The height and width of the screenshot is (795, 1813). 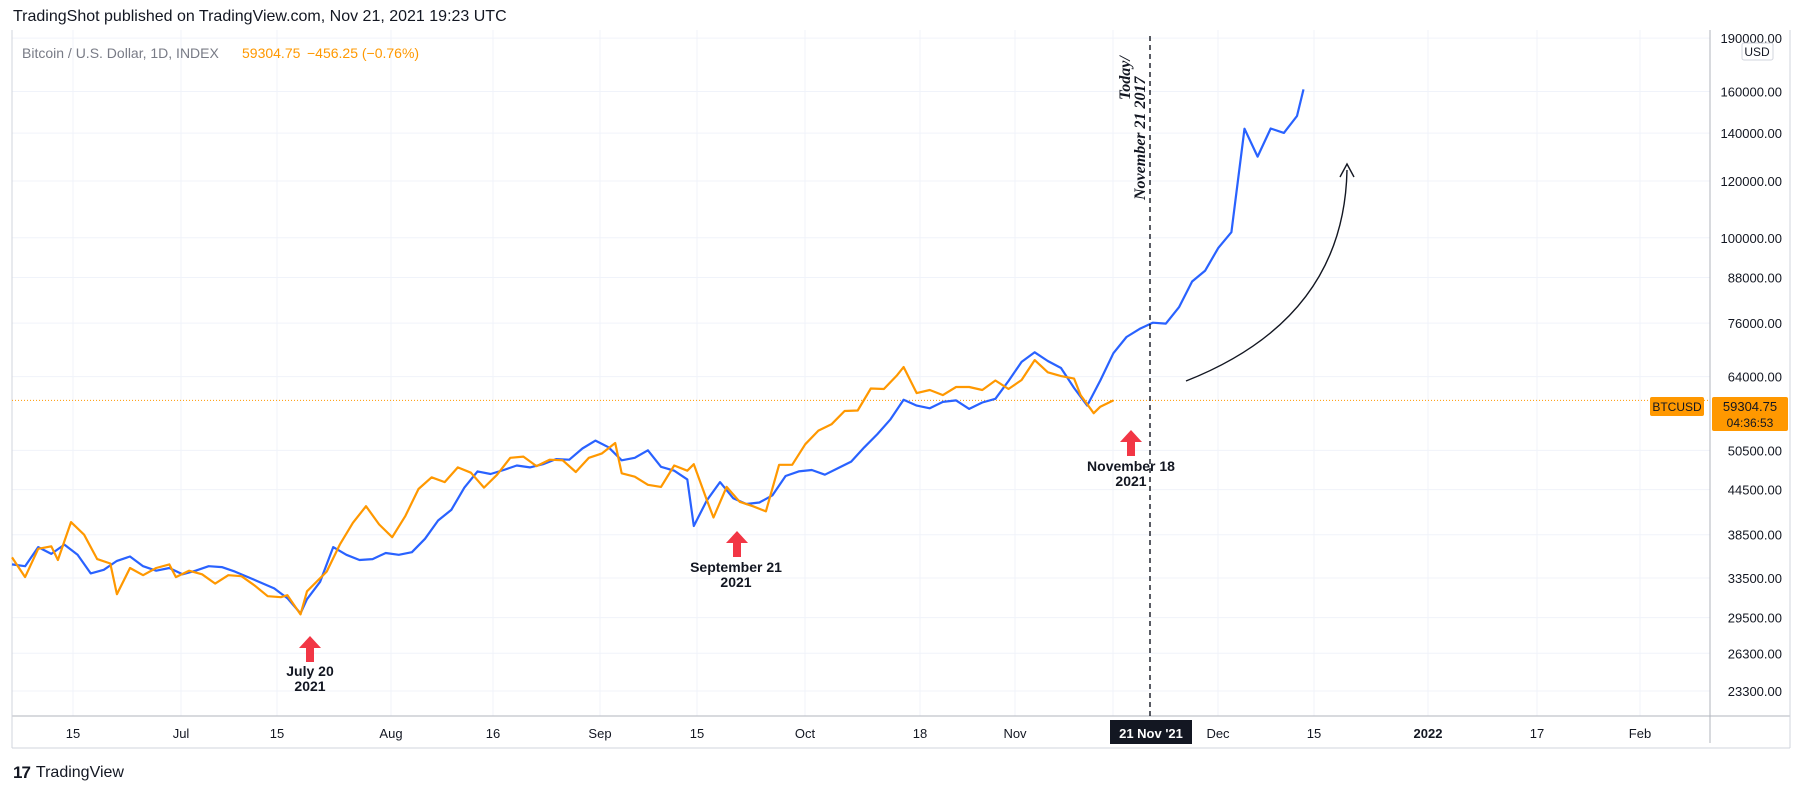 I want to click on currency-box, so click(x=1757, y=51).